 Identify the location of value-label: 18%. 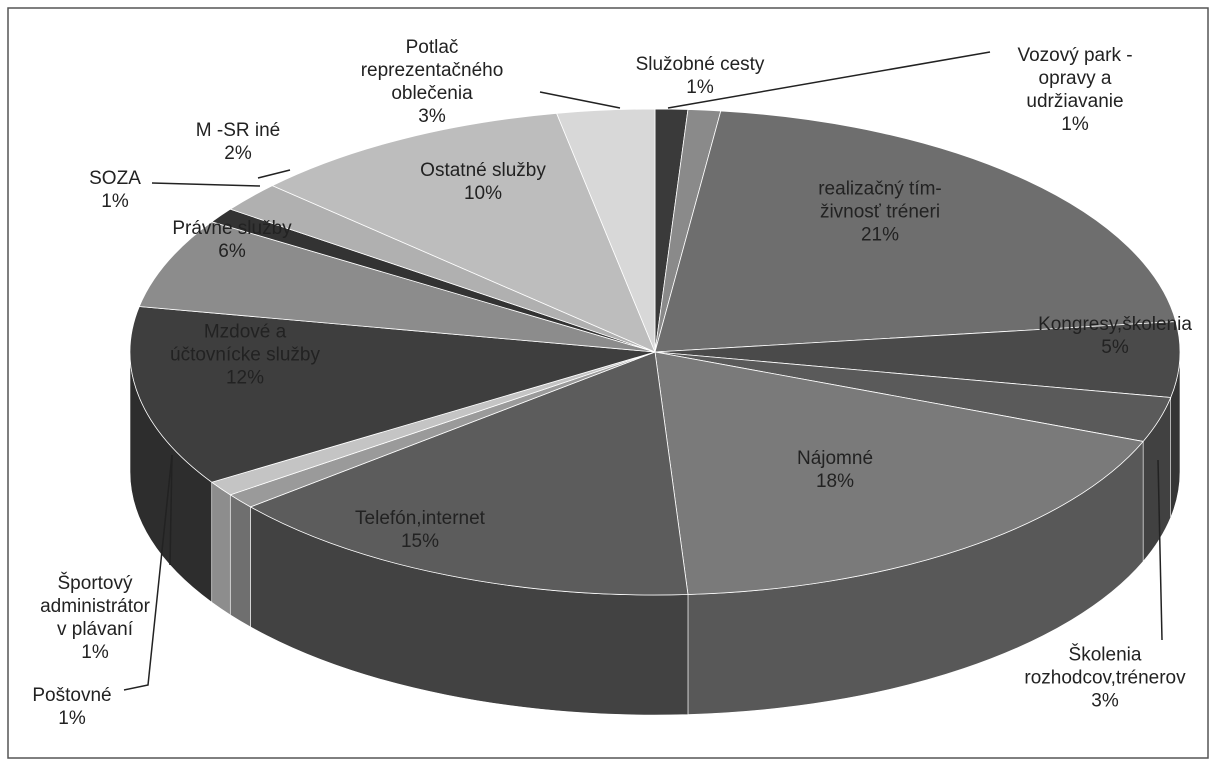
(835, 481).